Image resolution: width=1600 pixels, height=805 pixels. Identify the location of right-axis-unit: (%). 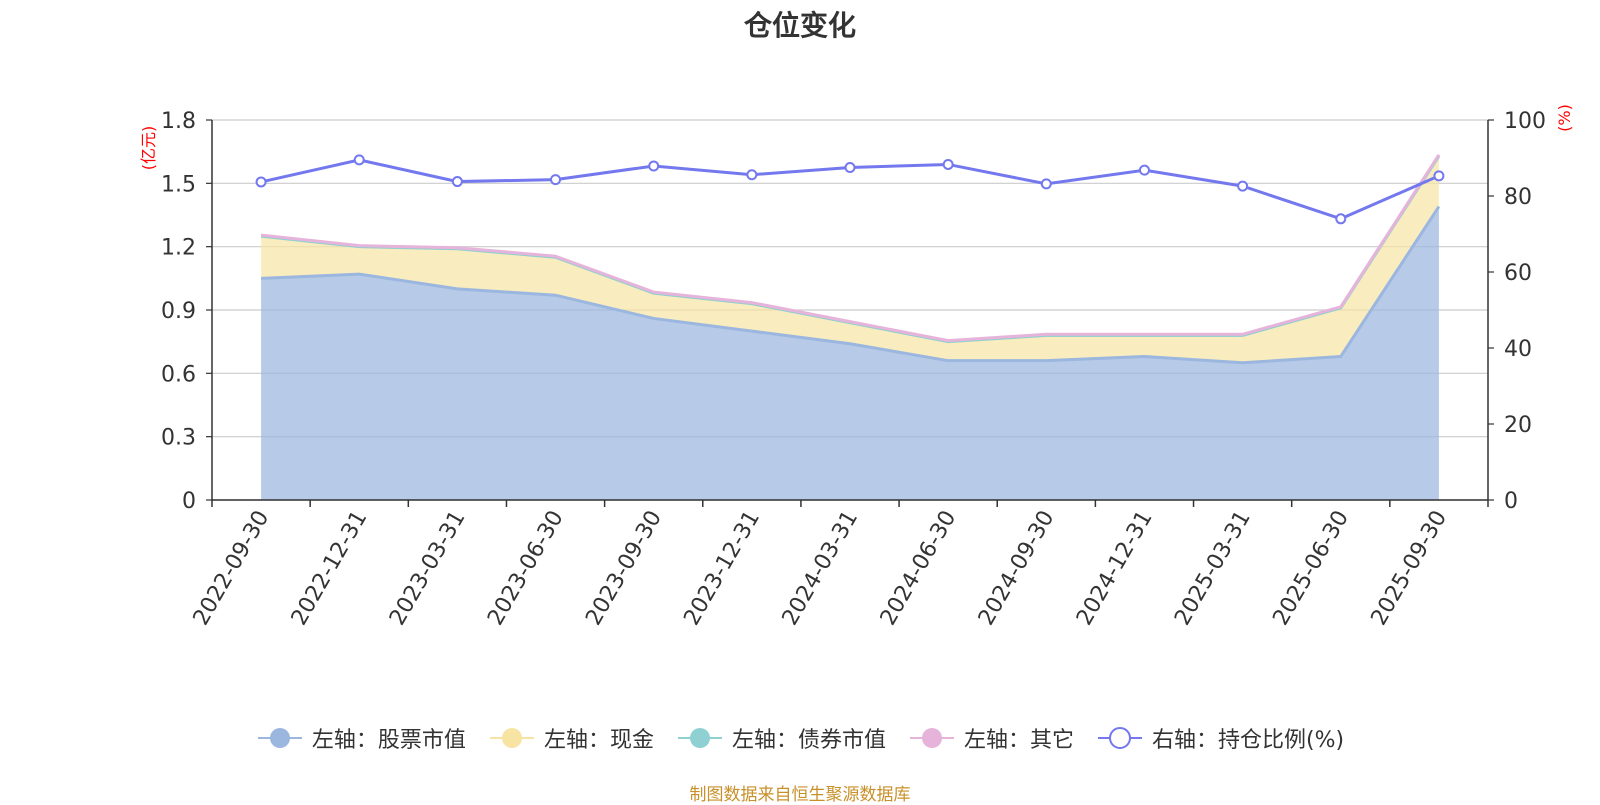
(1564, 118).